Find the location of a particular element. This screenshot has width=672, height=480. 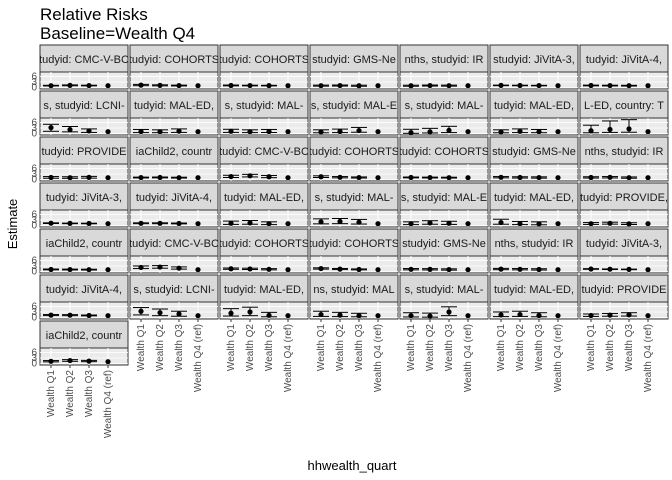

facet-panel: tudyid: MAL-ED, is located at coordinates (534, 205).